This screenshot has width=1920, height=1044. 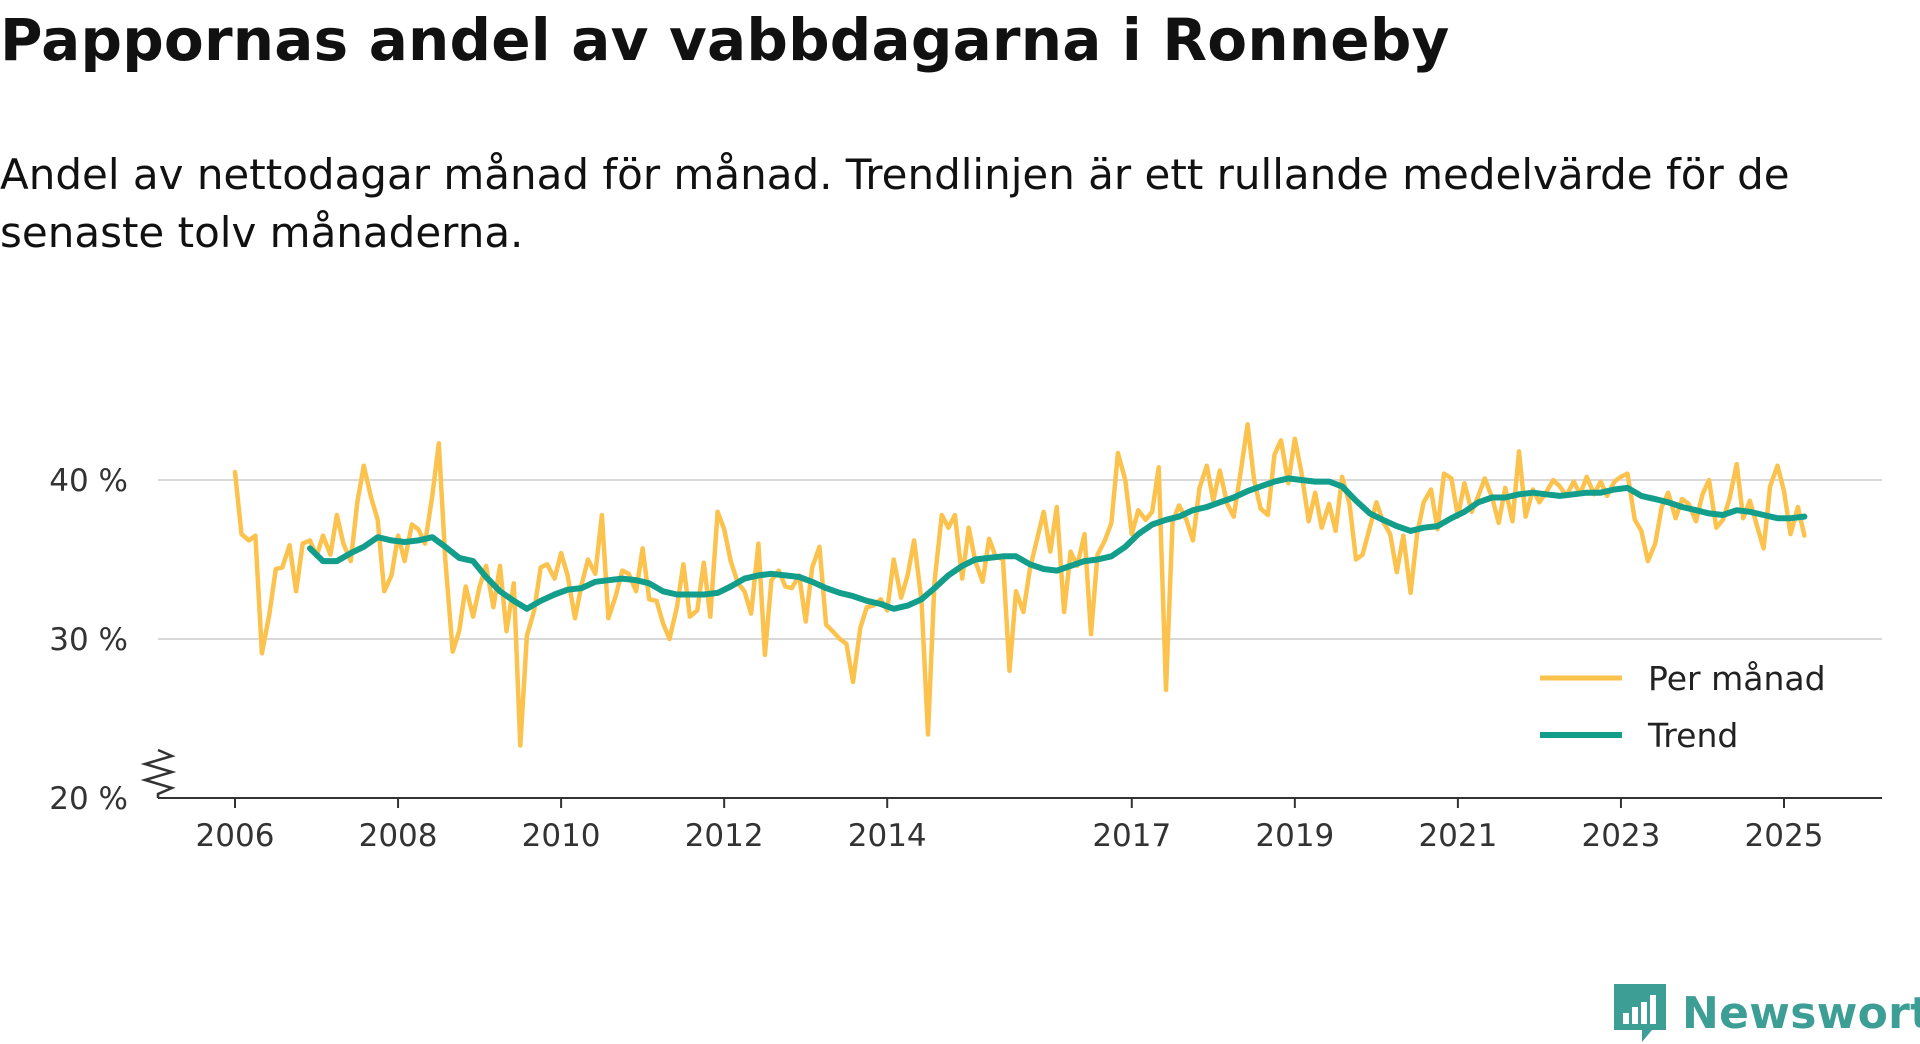 What do you see at coordinates (398, 836) in the screenshot?
I see `x-tick-label: 2008` at bounding box center [398, 836].